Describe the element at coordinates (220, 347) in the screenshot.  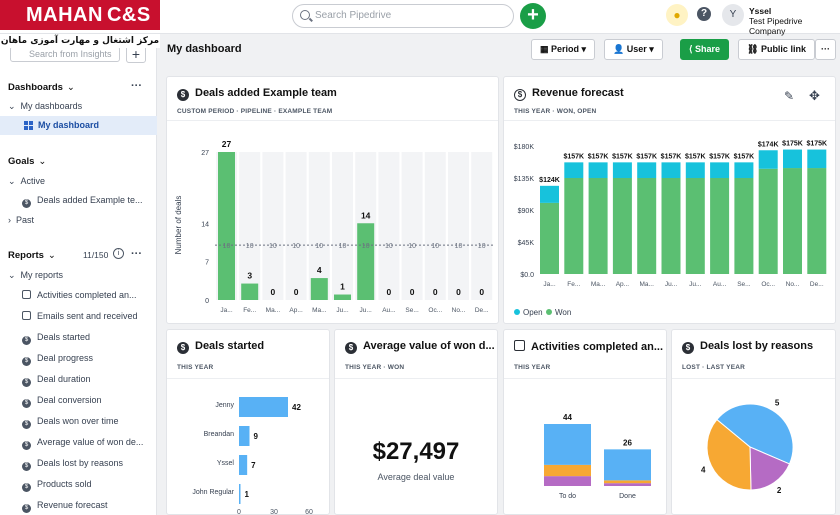
I see `card-title: $ Deals started` at that location.